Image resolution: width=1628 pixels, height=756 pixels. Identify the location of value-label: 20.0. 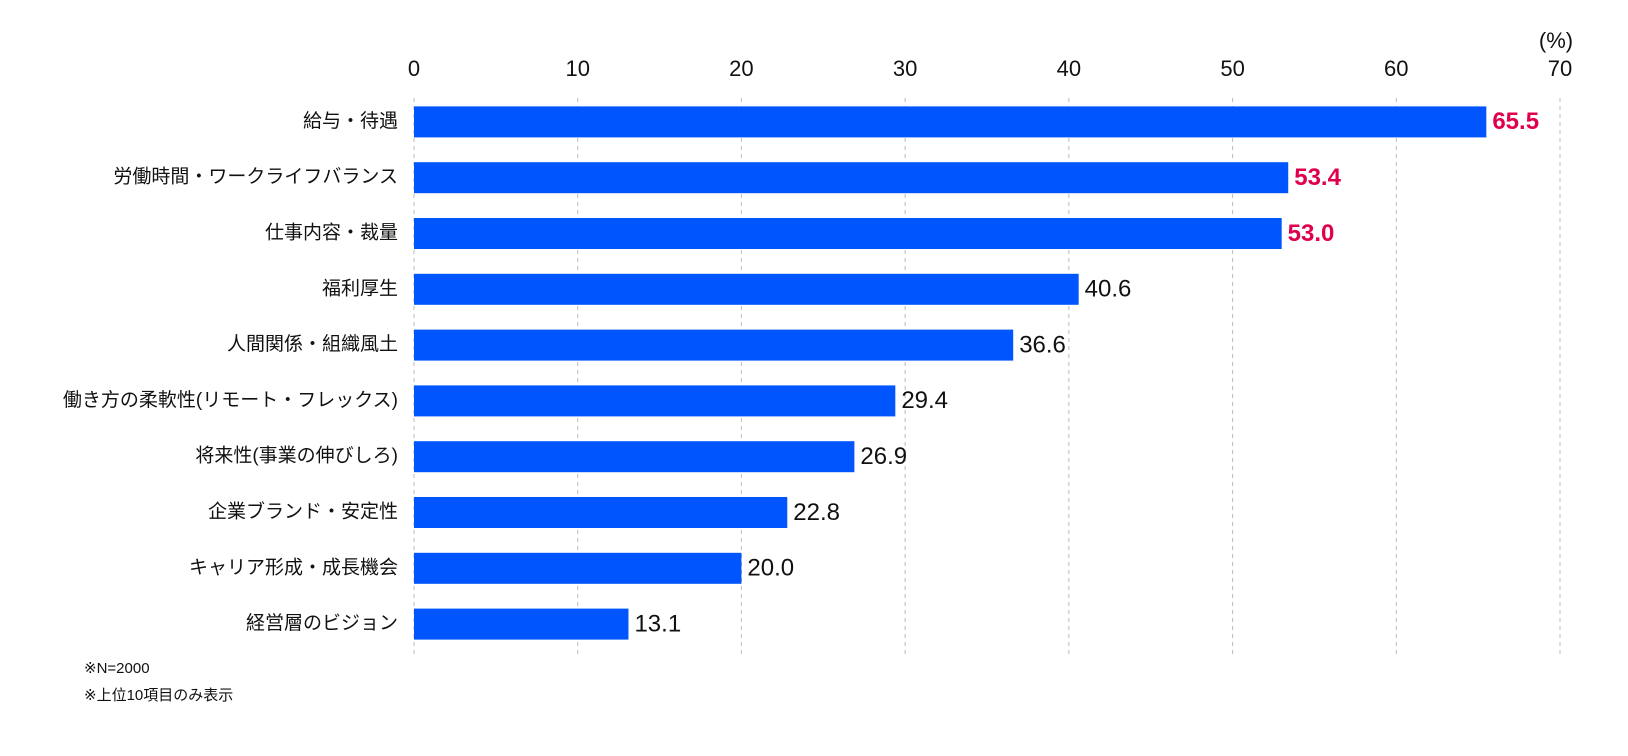
(770, 568).